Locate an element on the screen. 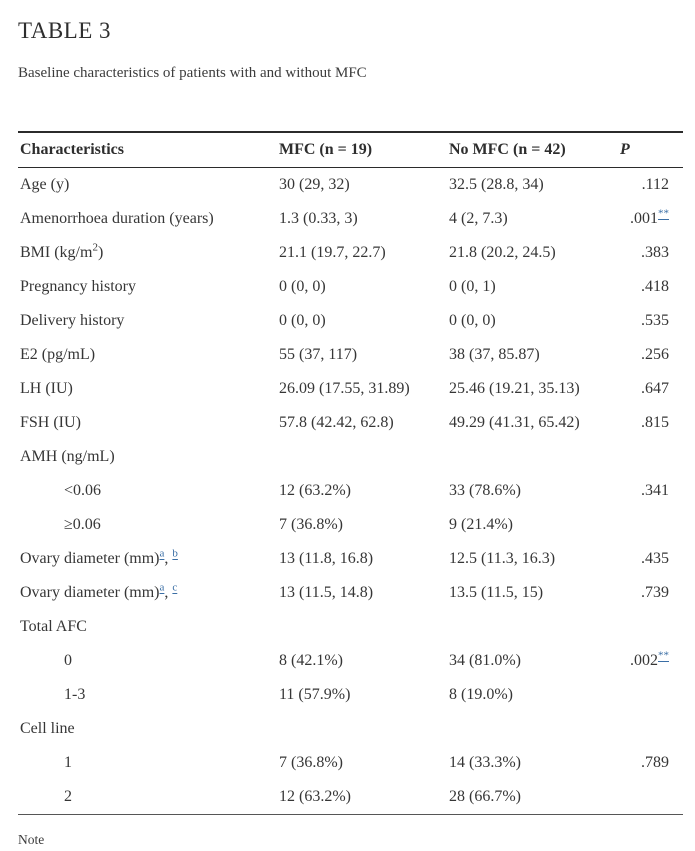 The height and width of the screenshot is (851, 695). text-run: .789 is located at coordinates (655, 762).